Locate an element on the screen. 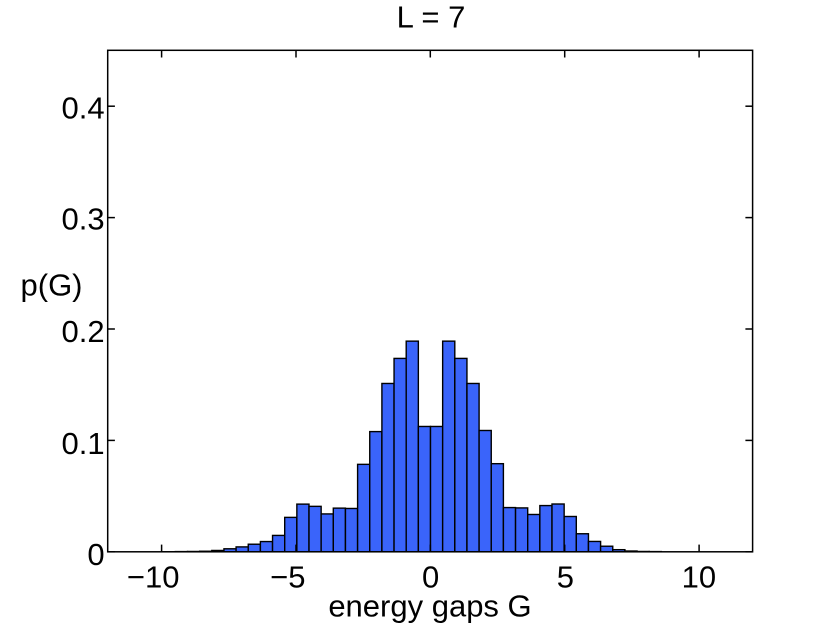 The image size is (830, 624). svg-text: −10 is located at coordinates (153, 576).